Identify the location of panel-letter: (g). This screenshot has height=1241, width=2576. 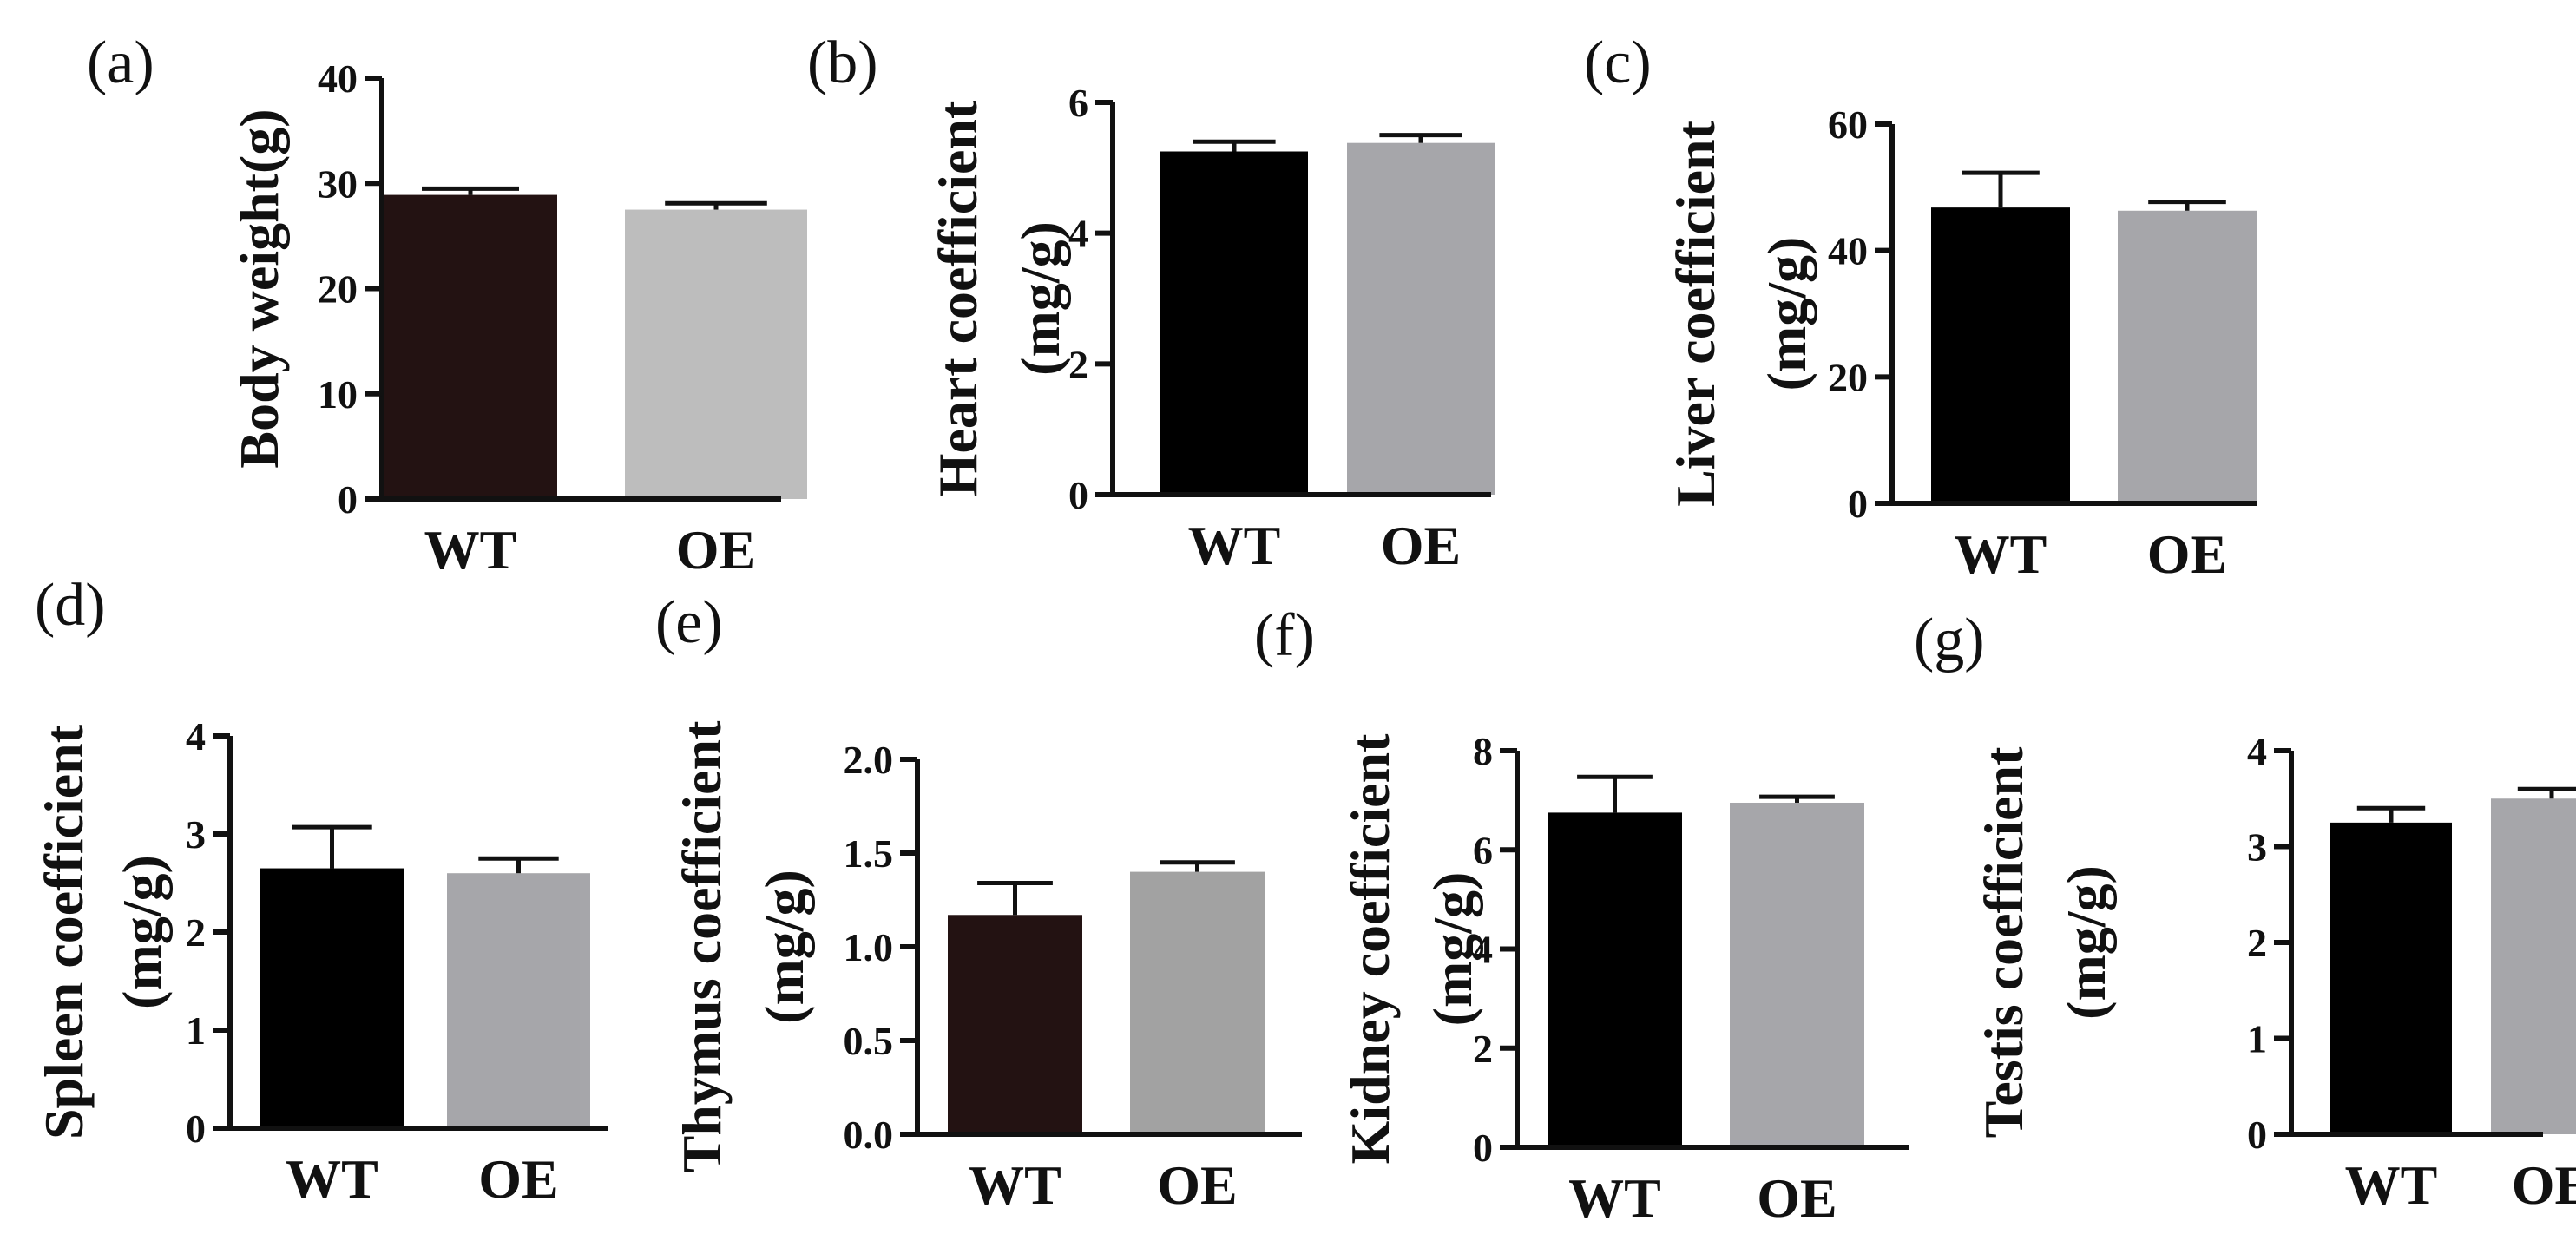
(1950, 640).